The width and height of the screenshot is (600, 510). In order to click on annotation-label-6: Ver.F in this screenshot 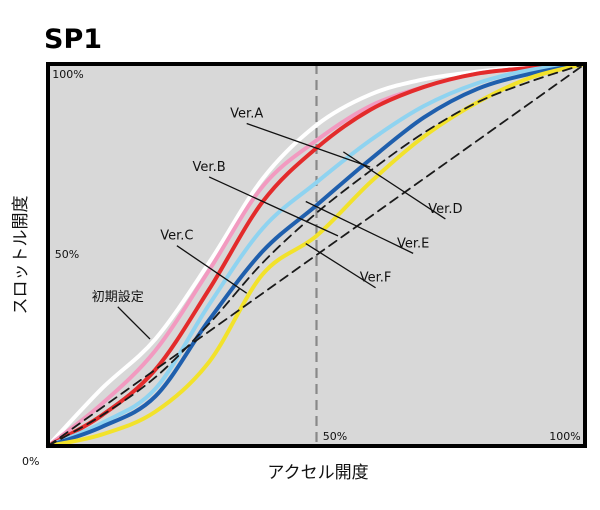, I will do `click(376, 278)`.